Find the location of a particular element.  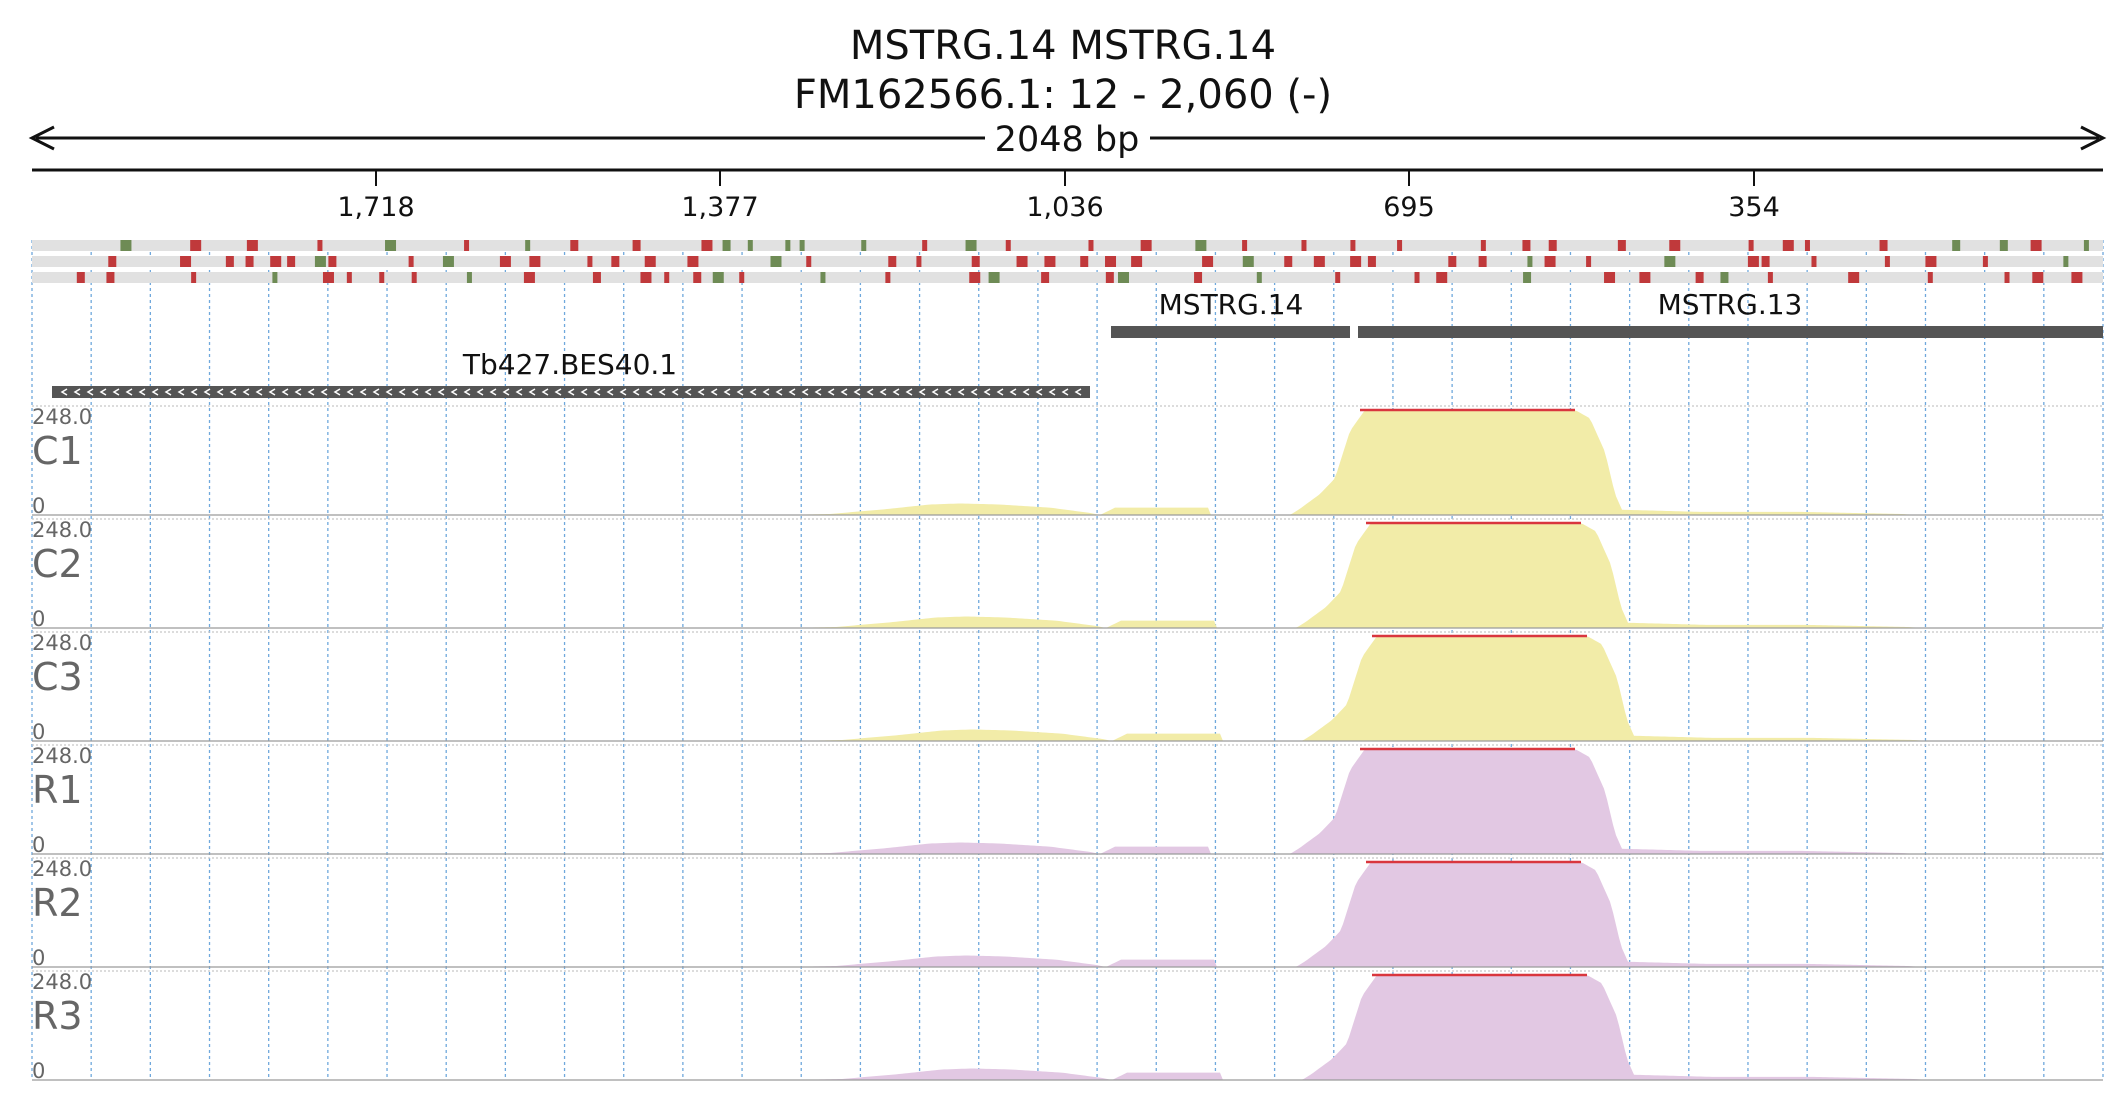

sequence-row is located at coordinates (1067, 277).